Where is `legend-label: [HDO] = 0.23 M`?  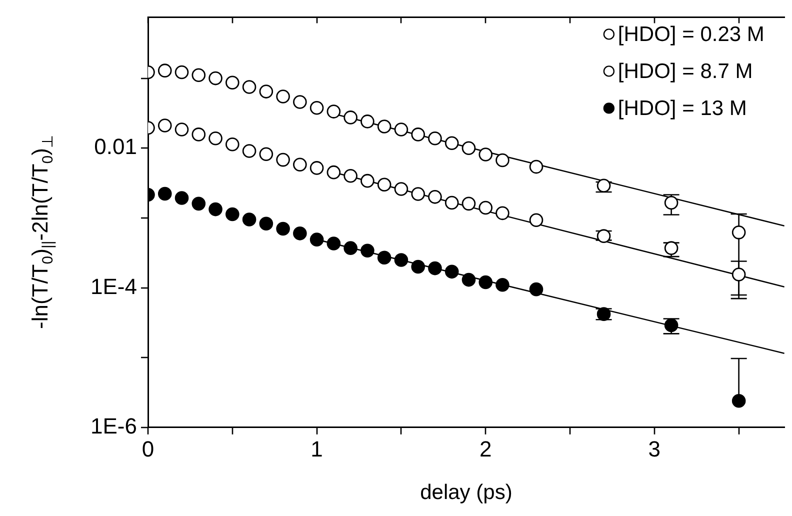 legend-label: [HDO] = 0.23 M is located at coordinates (691, 34).